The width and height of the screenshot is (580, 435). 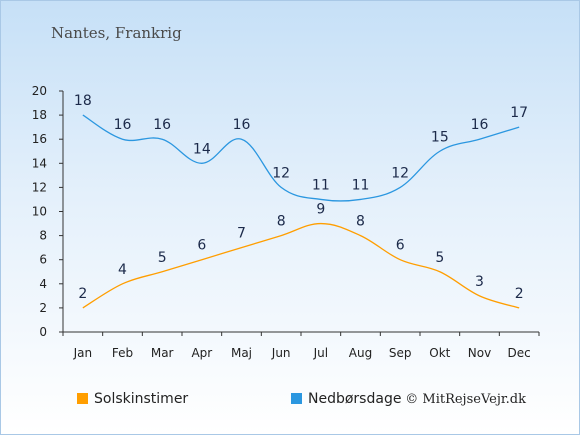 What do you see at coordinates (519, 113) in the screenshot?
I see `data-label: 17` at bounding box center [519, 113].